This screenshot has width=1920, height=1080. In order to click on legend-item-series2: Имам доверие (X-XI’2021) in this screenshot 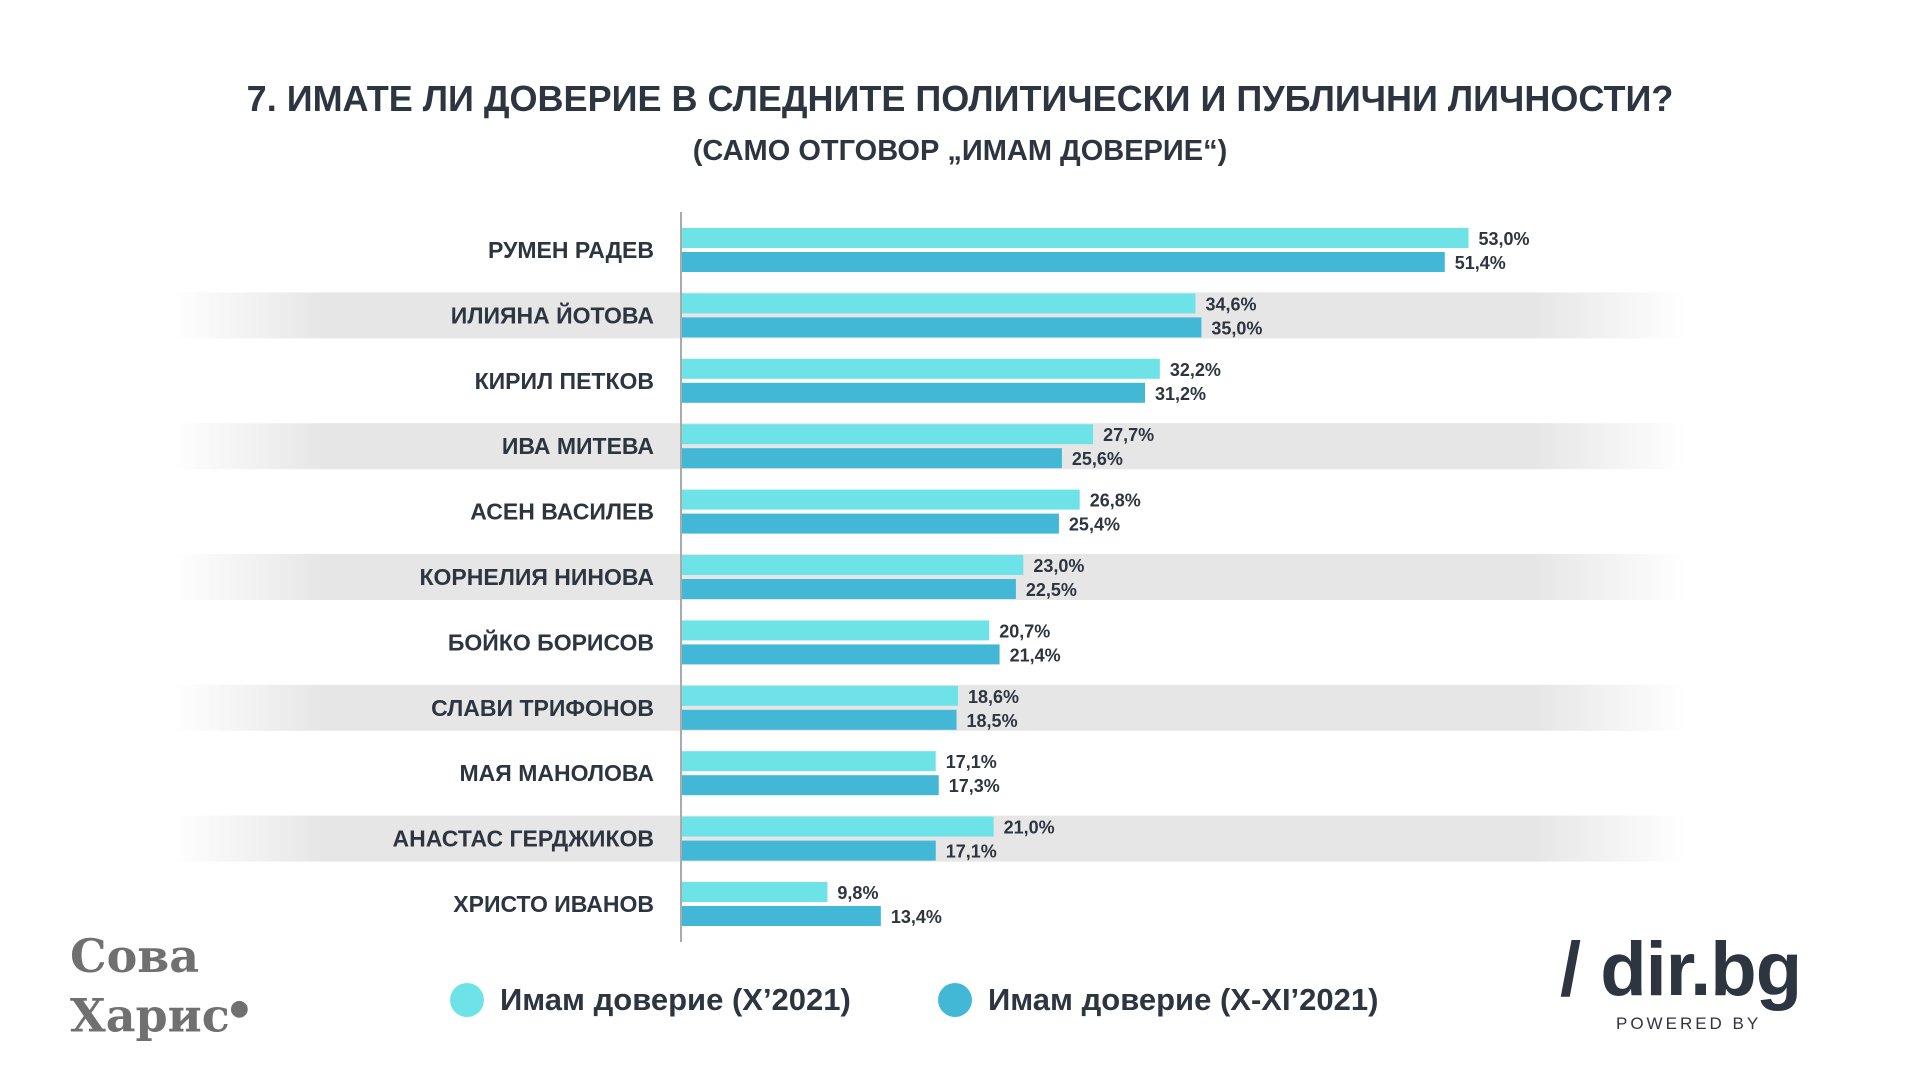, I will do `click(1158, 1000)`.